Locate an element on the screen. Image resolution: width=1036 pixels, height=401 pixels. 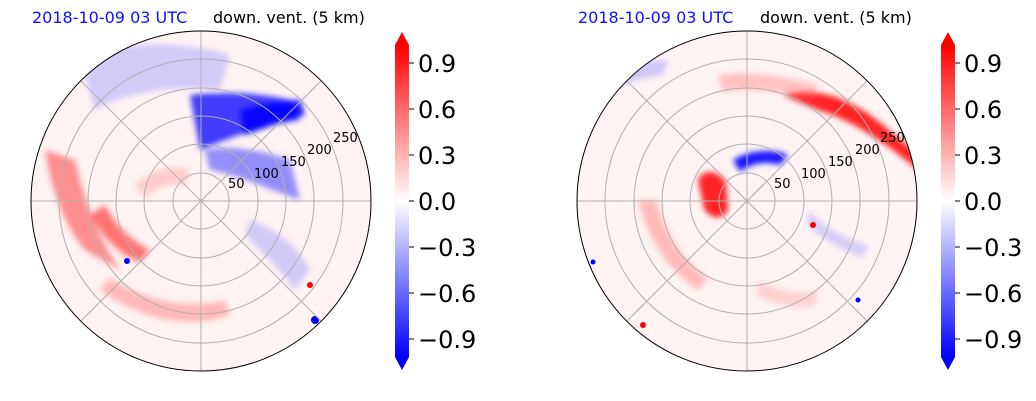
right-colorbar: 0.9 0.6 0.3 0.0 −0.3 −0.6 −0.9 is located at coordinates (981, 201).